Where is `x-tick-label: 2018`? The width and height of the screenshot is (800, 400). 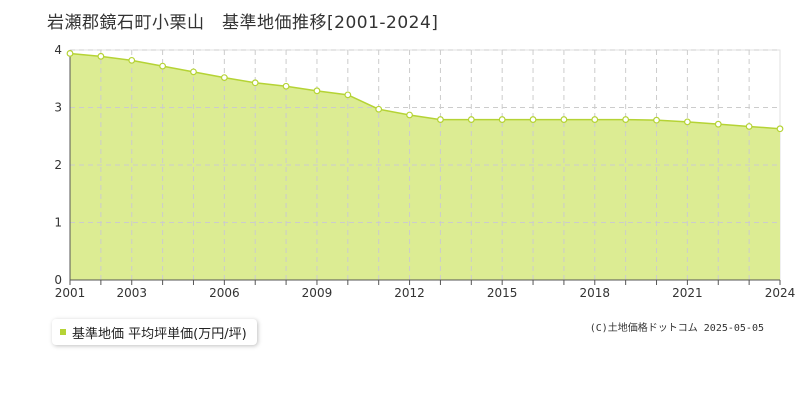 x-tick-label: 2018 is located at coordinates (595, 293).